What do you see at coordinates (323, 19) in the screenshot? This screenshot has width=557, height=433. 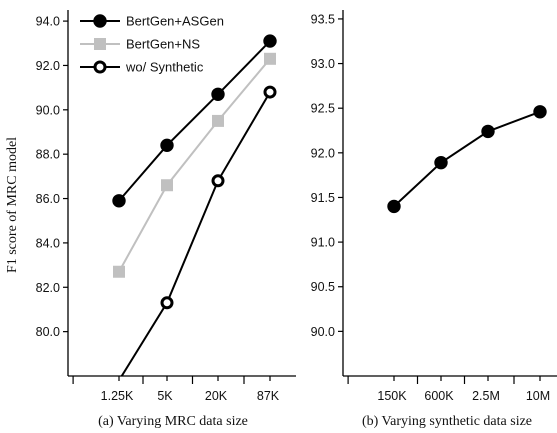 I see `y-tick-label: 93.5` at bounding box center [323, 19].